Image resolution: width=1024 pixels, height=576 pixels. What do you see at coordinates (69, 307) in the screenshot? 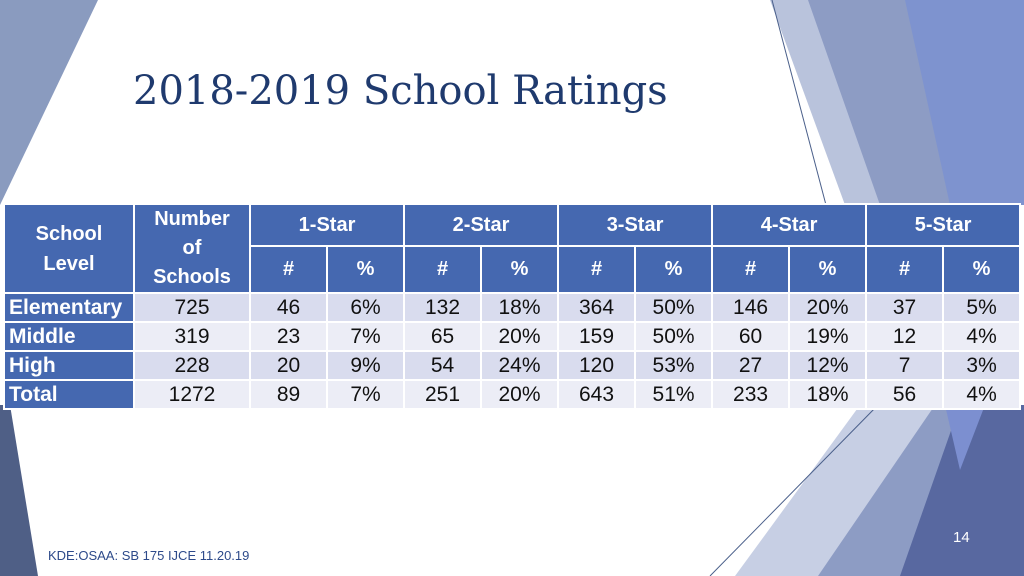
I see `row-label: Elementary` at bounding box center [69, 307].